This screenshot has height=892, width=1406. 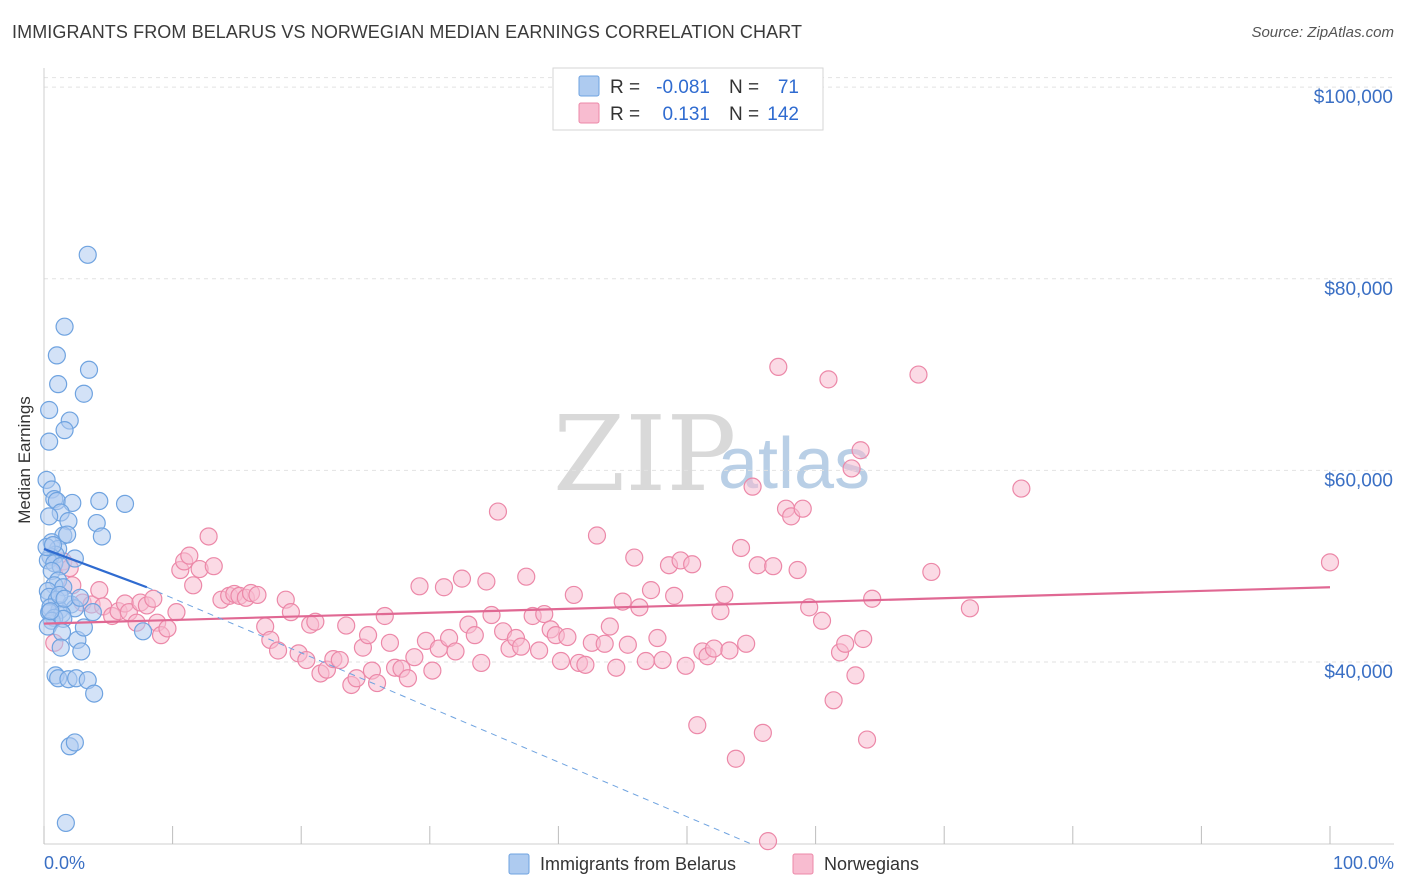 I want to click on legend-swatch-belarus, so click(x=589, y=86).